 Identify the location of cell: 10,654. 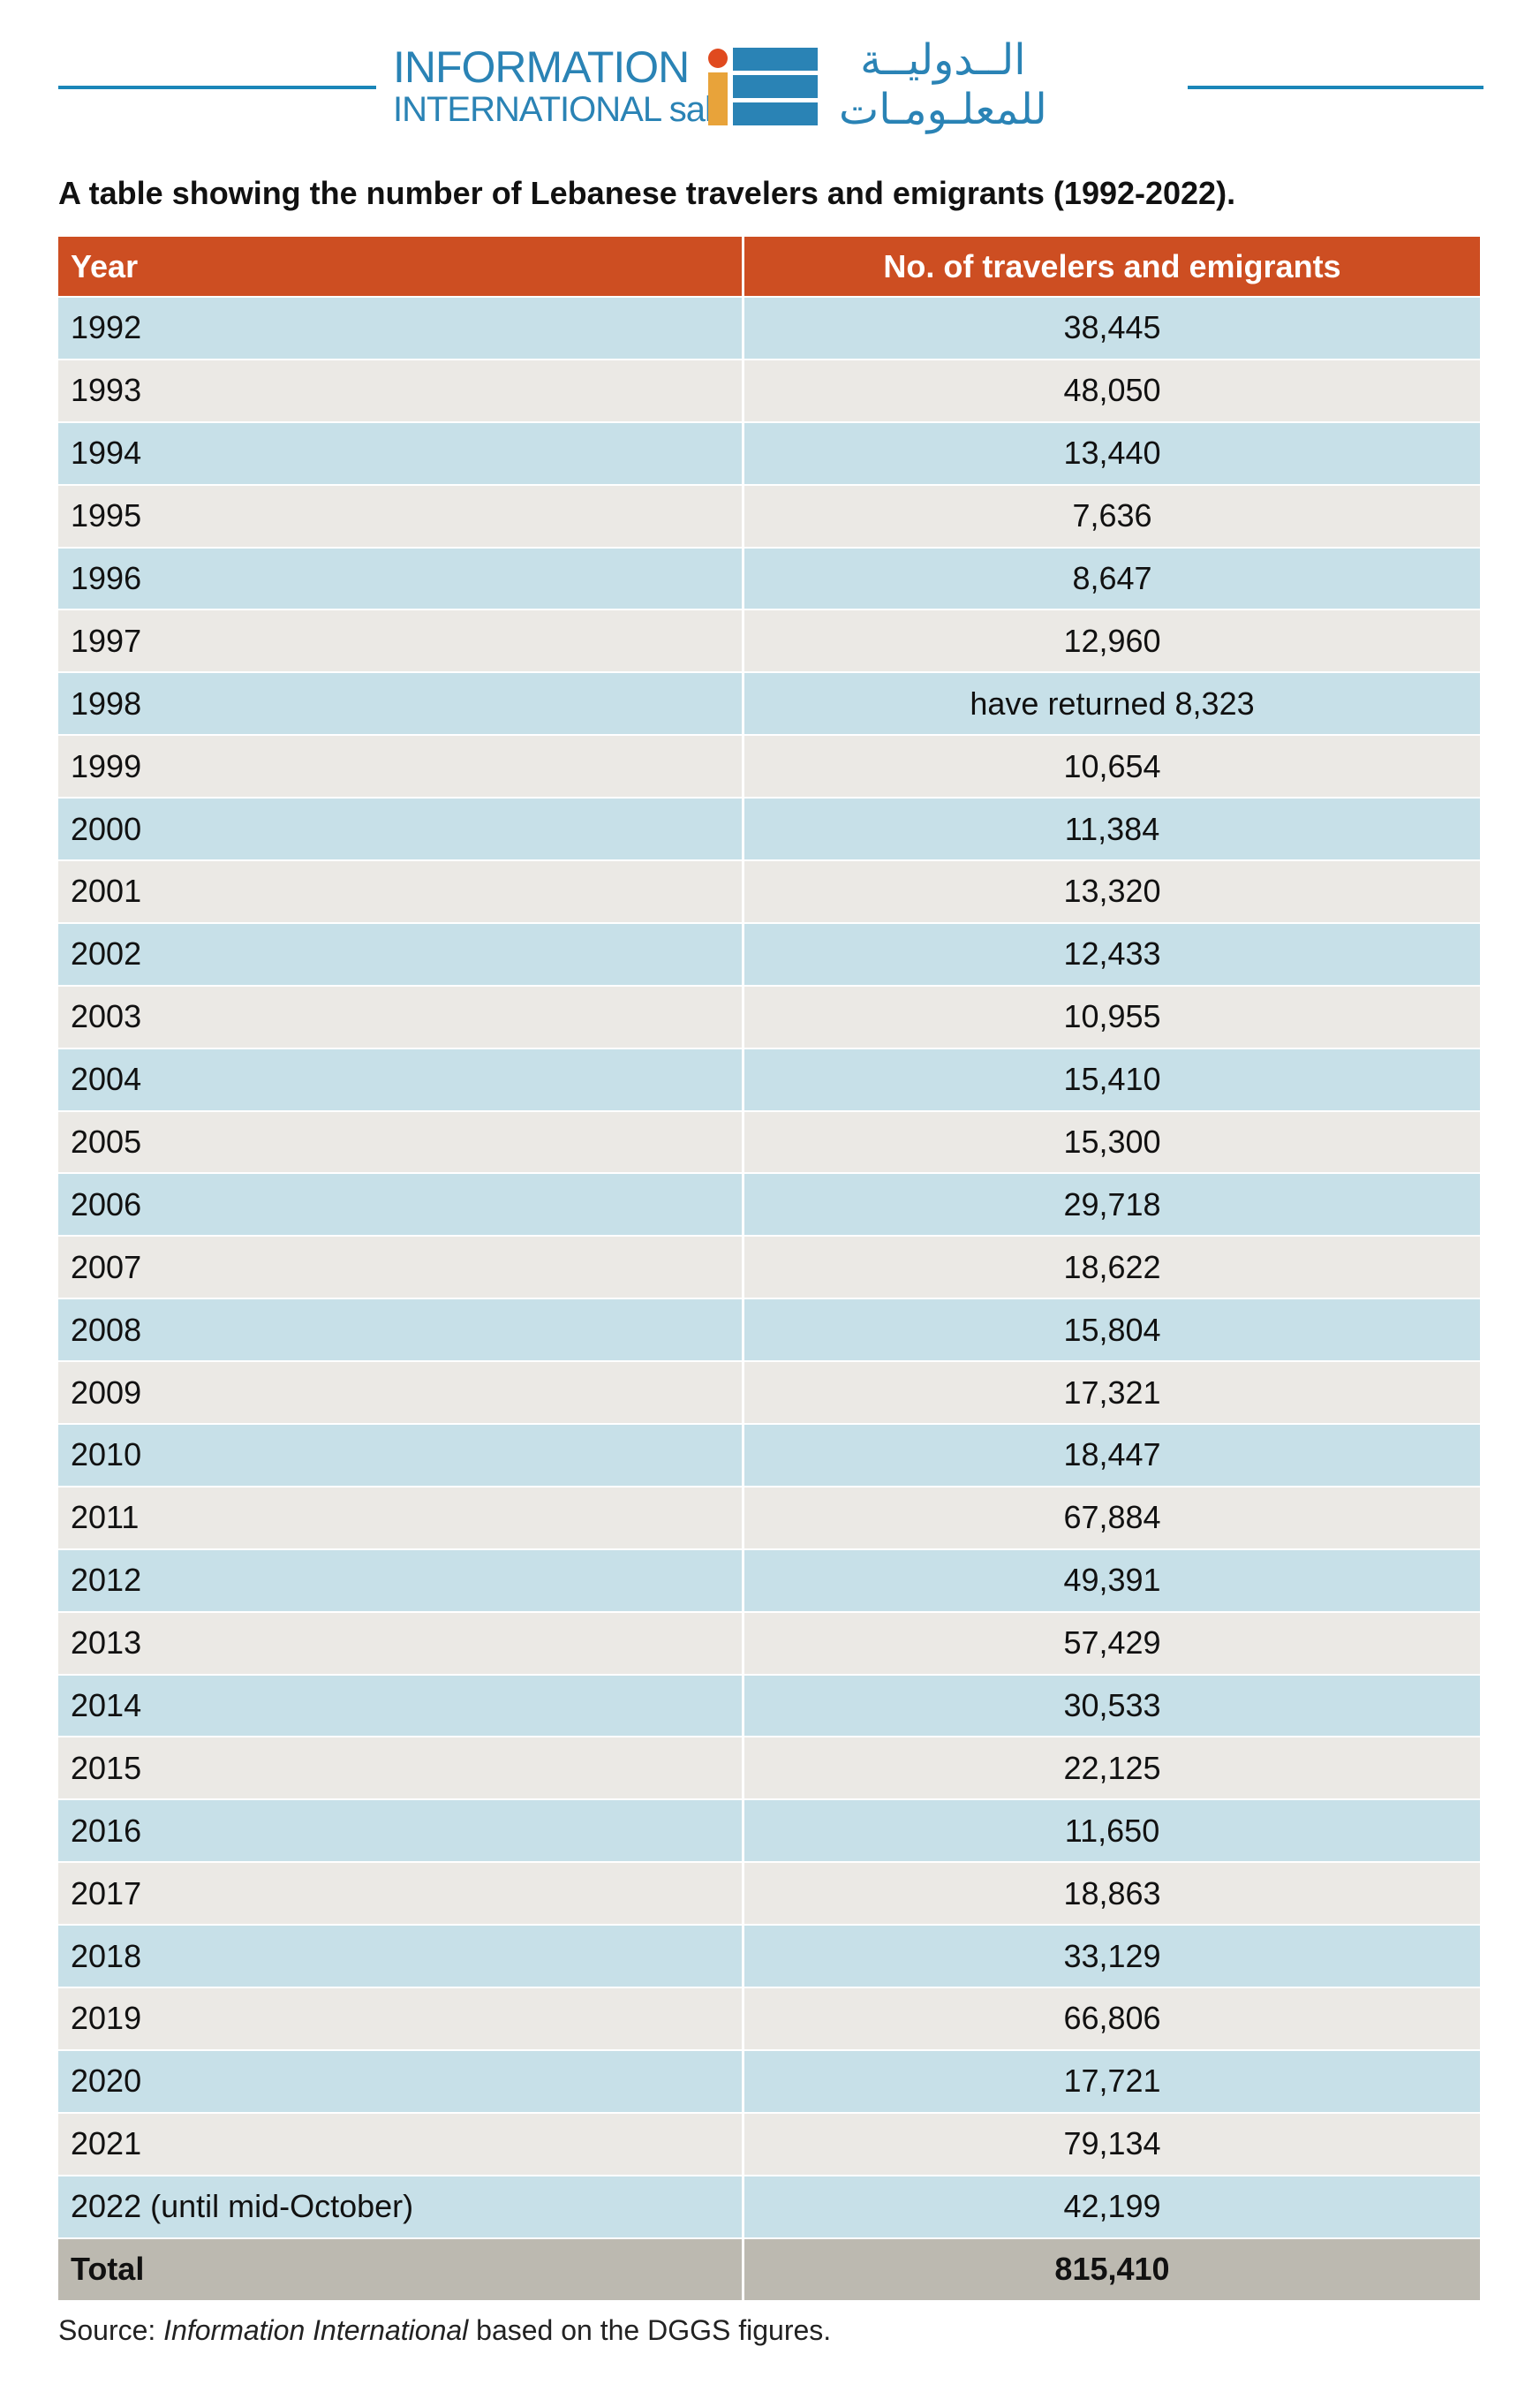
(1112, 766).